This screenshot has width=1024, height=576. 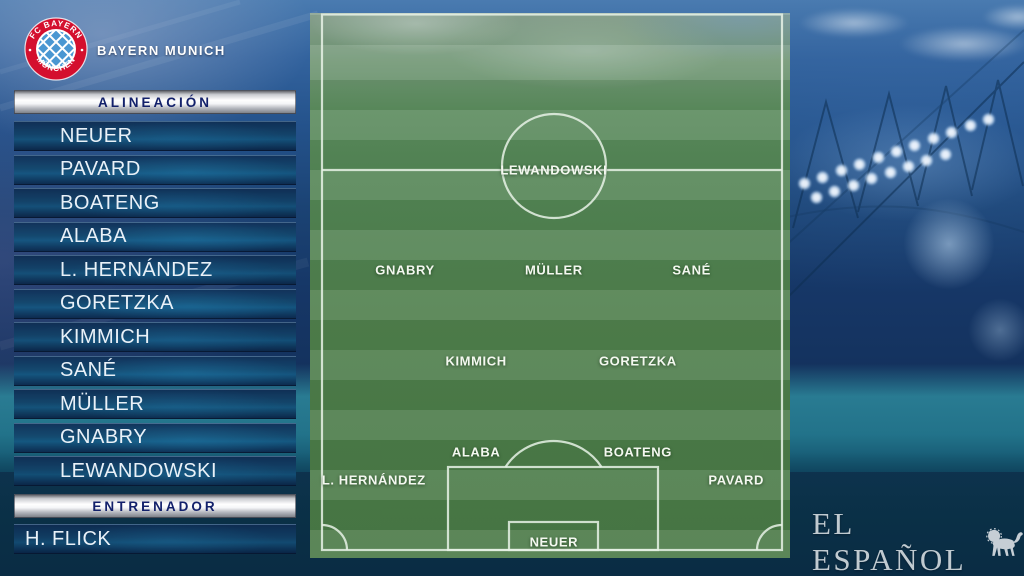 What do you see at coordinates (476, 361) in the screenshot?
I see `pitch-player-label: KIMMICH` at bounding box center [476, 361].